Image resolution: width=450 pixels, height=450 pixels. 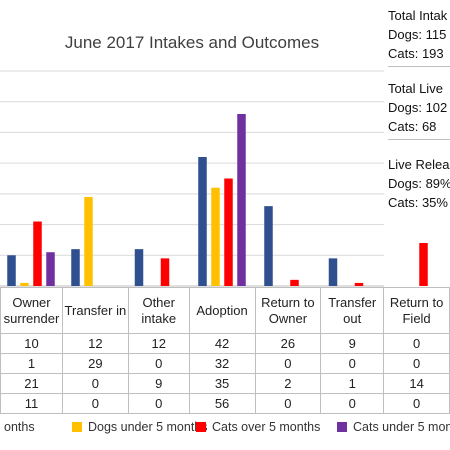 I want to click on legend-label: onths, so click(x=19, y=427).